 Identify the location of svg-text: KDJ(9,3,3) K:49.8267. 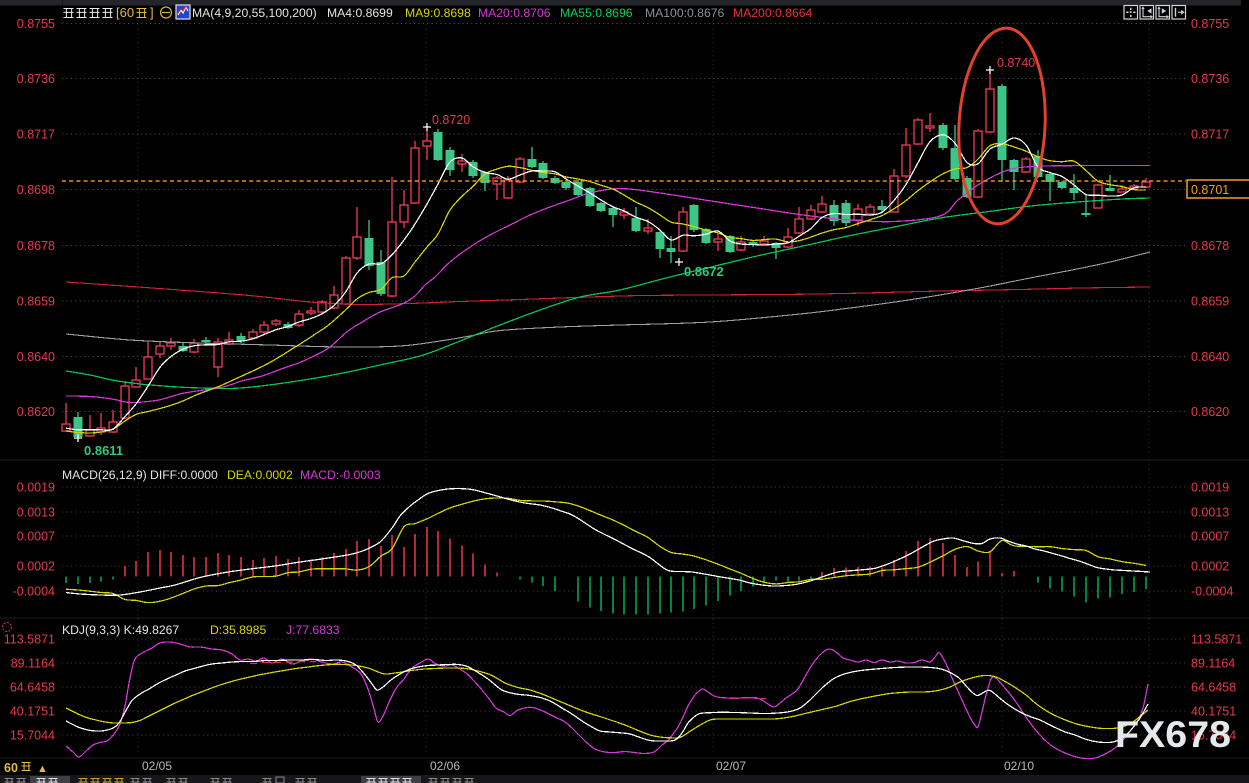
(120, 630).